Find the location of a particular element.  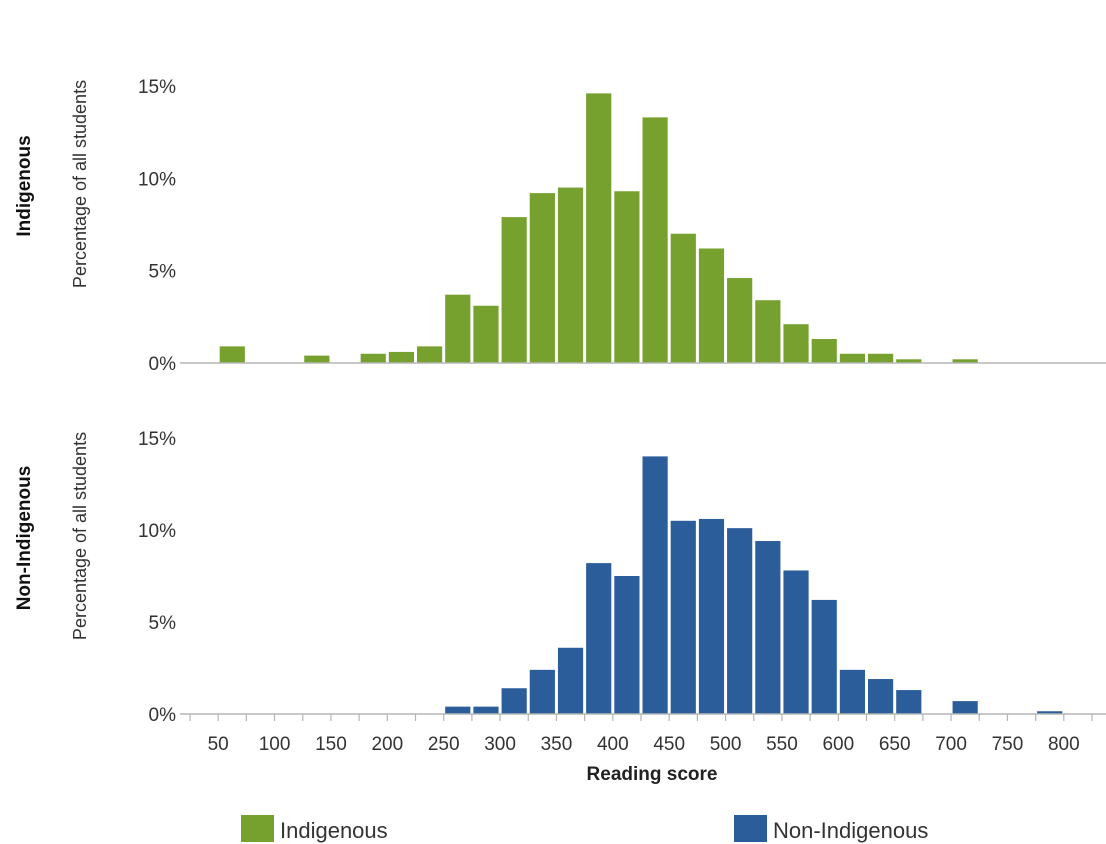

x-tick-label: 300 is located at coordinates (500, 744).